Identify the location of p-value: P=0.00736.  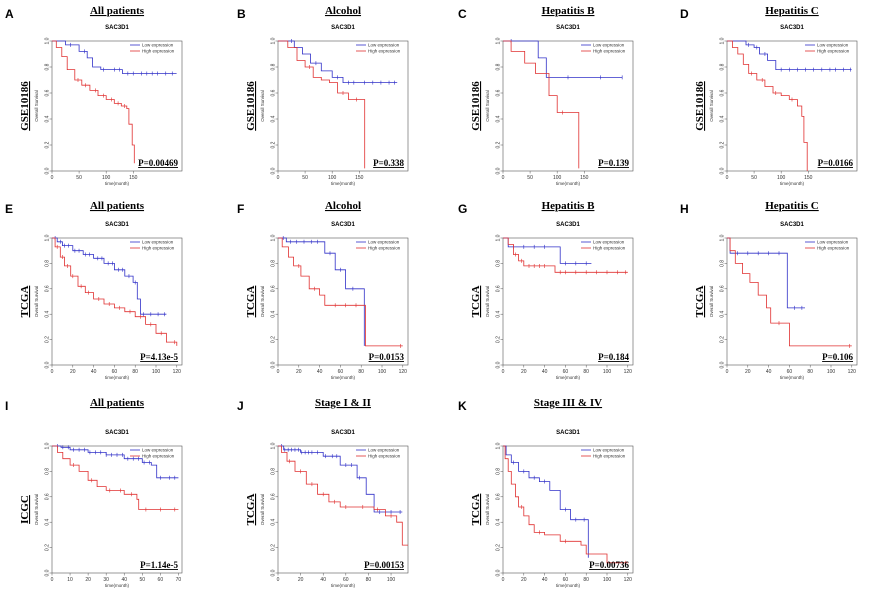
(609, 565).